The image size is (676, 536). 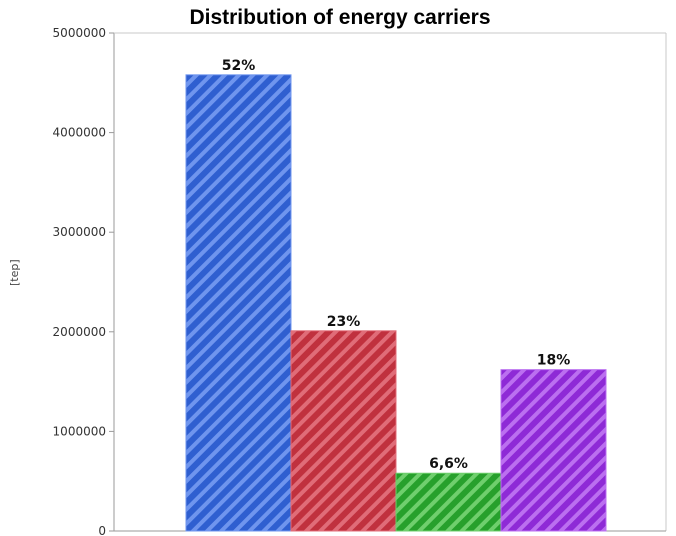 I want to click on y-tick-label: 0, so click(x=102, y=530).